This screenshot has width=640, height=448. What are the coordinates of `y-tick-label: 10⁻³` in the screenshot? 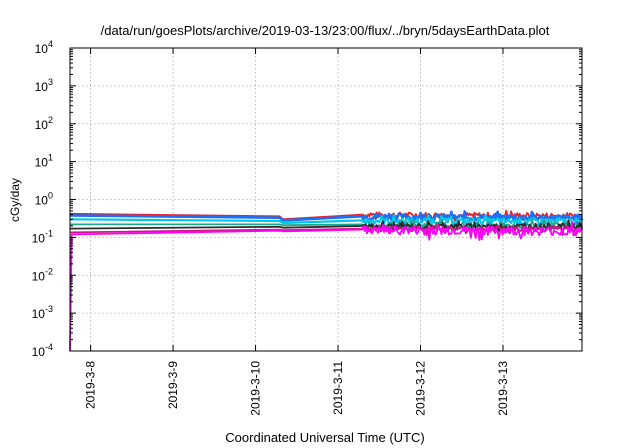 It's located at (42, 312).